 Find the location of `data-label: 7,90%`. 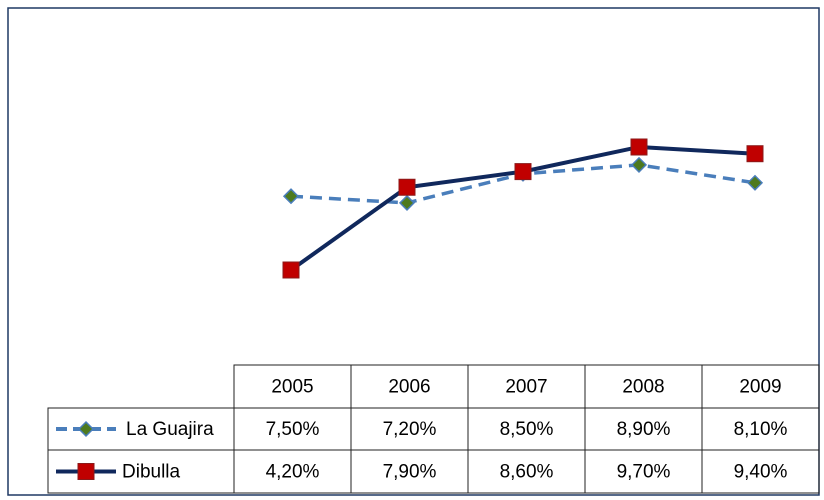

data-label: 7,90% is located at coordinates (410, 472).